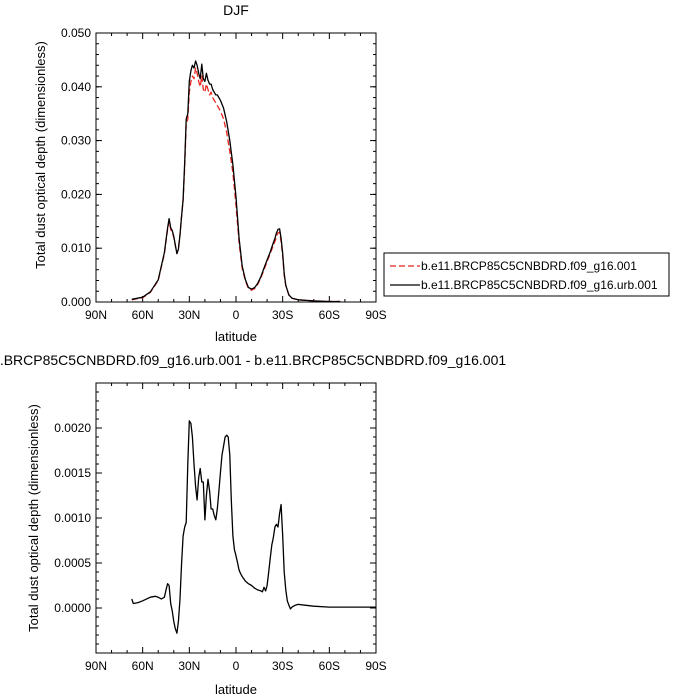 This screenshot has width=700, height=700. What do you see at coordinates (76, 248) in the screenshot?
I see `top-y-tick-label: 0.010` at bounding box center [76, 248].